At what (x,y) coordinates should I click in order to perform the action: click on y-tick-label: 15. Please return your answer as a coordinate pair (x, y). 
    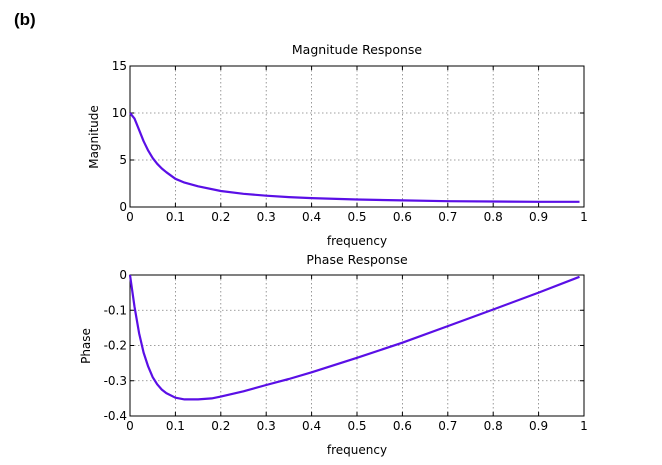
    Looking at the image, I should click on (119, 66).